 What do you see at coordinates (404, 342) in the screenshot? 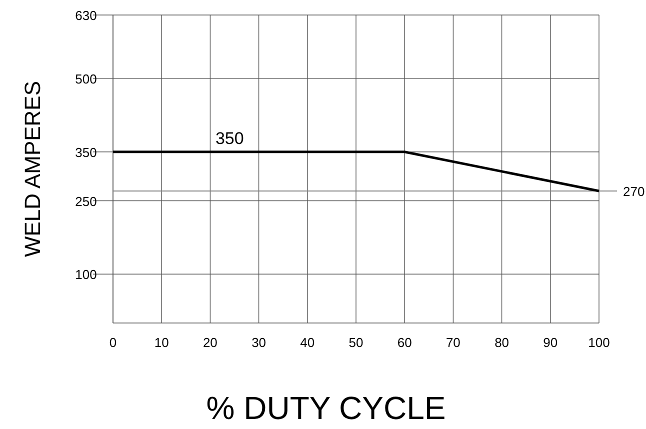
I see `x-tick-label: 60` at bounding box center [404, 342].